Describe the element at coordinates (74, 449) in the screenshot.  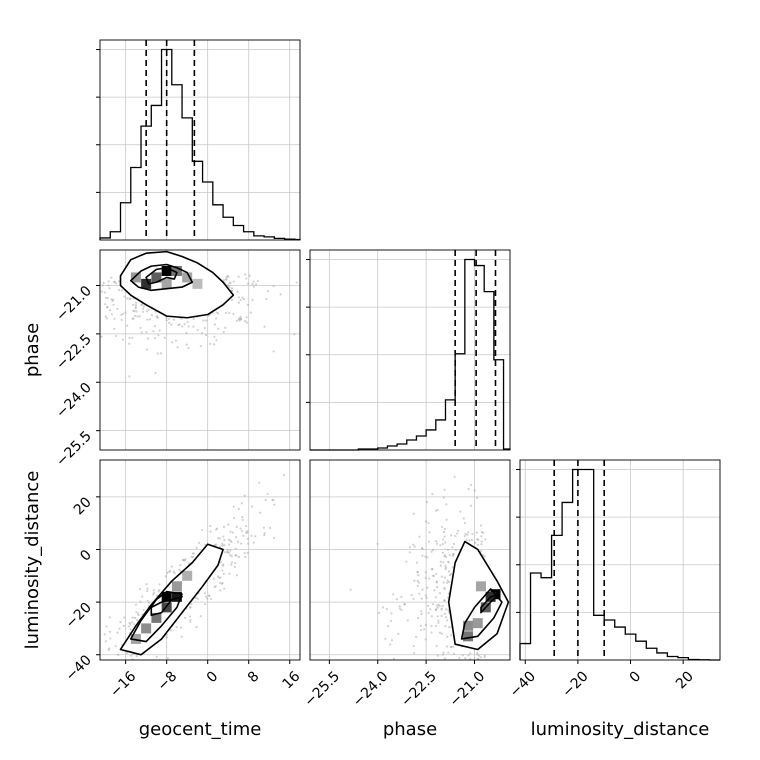
I see `y-tick-label: −25.5` at that location.